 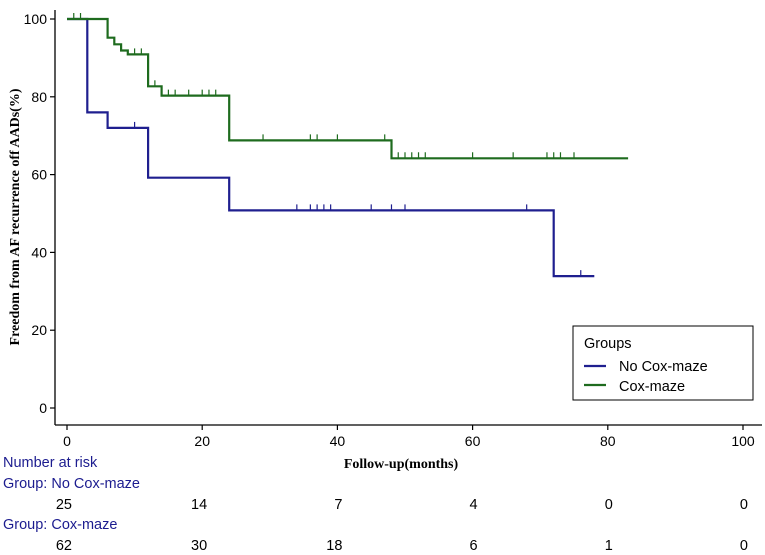 I want to click on risk-table-title: Number at risk, so click(x=50, y=463).